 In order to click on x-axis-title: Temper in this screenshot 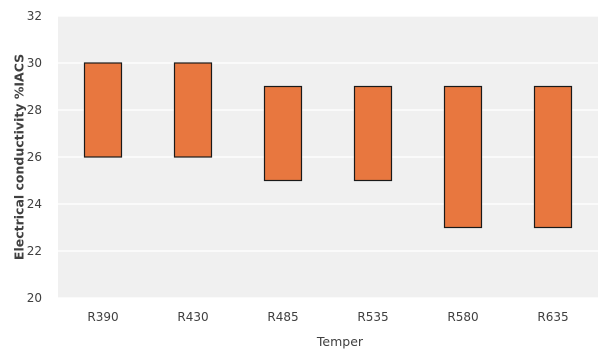, I will do `click(340, 341)`.